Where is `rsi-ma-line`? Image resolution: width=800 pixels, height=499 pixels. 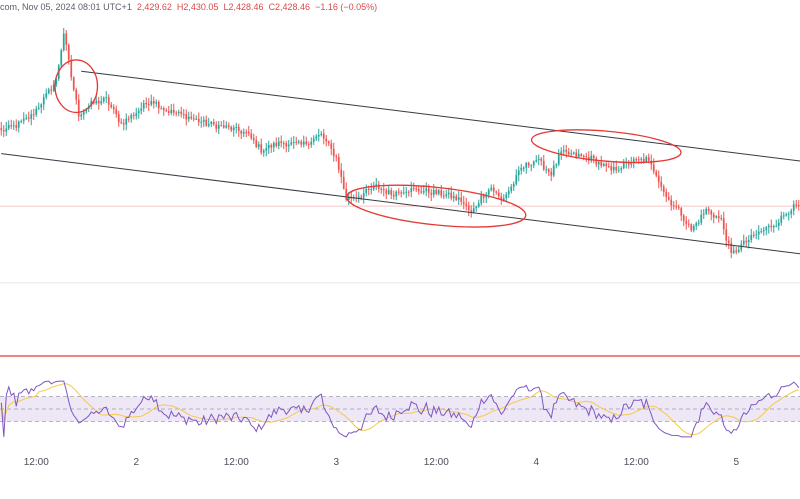 rsi-ma-line is located at coordinates (399, 409).